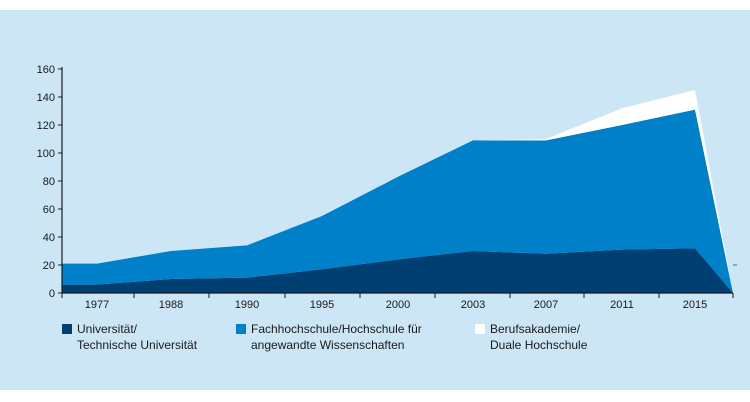 The height and width of the screenshot is (402, 750). Describe the element at coordinates (398, 305) in the screenshot. I see `x-tick-label: 2000` at that location.